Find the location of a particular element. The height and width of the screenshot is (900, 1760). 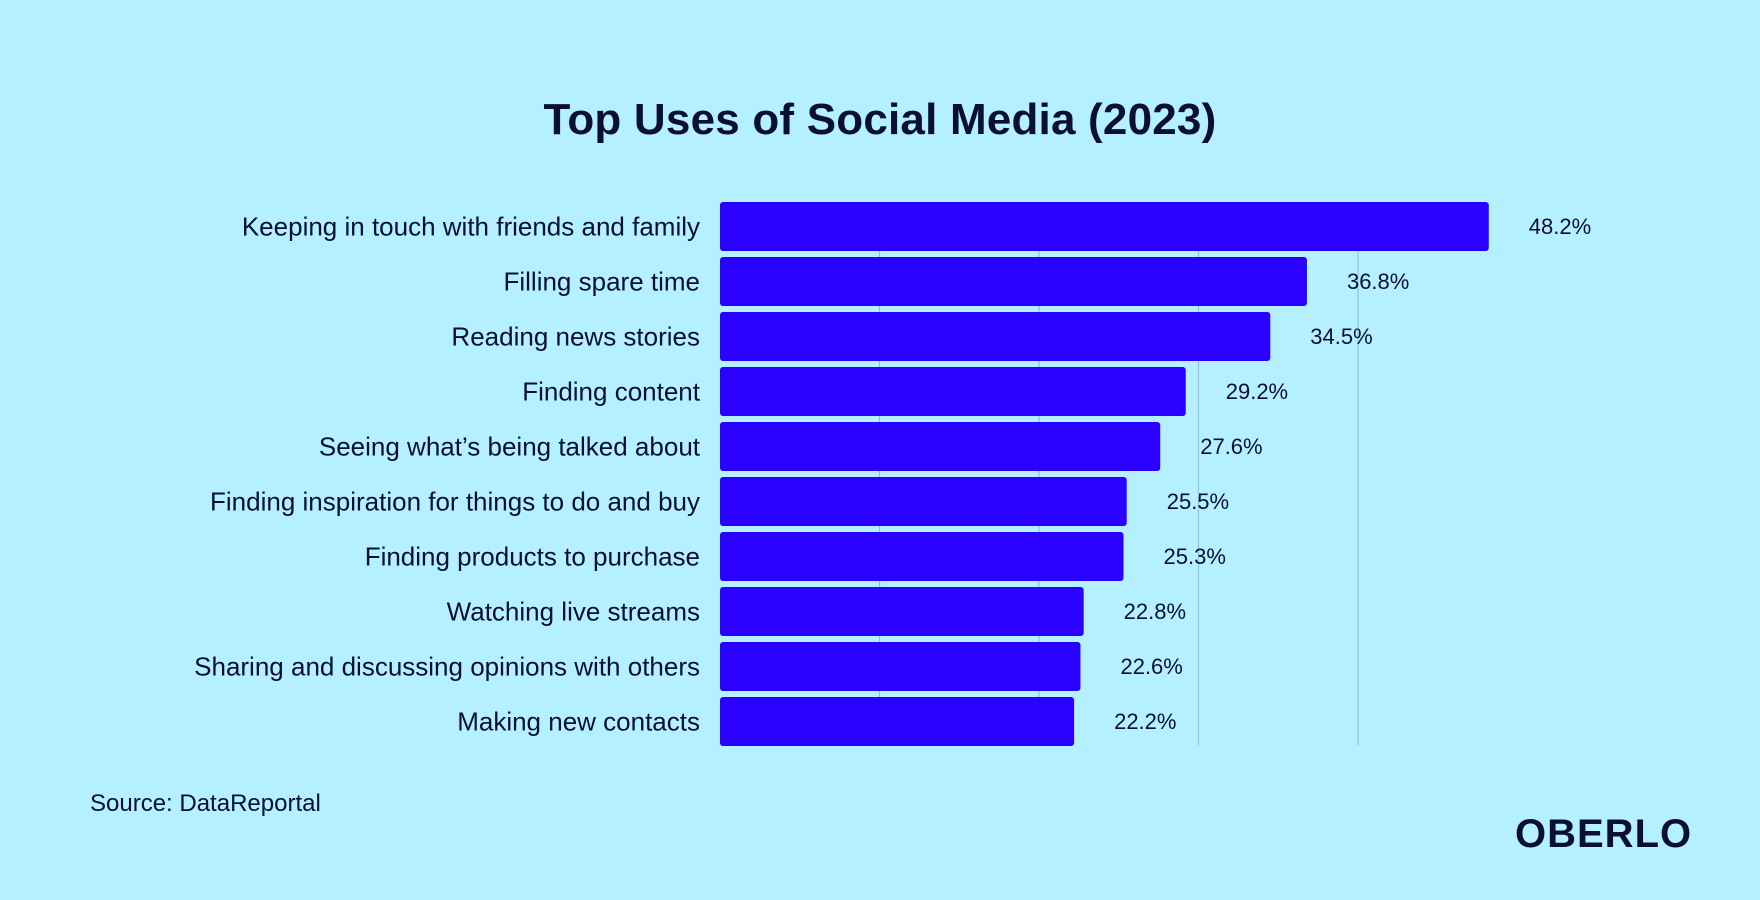

value-label-7: 25.3% is located at coordinates (1195, 556).